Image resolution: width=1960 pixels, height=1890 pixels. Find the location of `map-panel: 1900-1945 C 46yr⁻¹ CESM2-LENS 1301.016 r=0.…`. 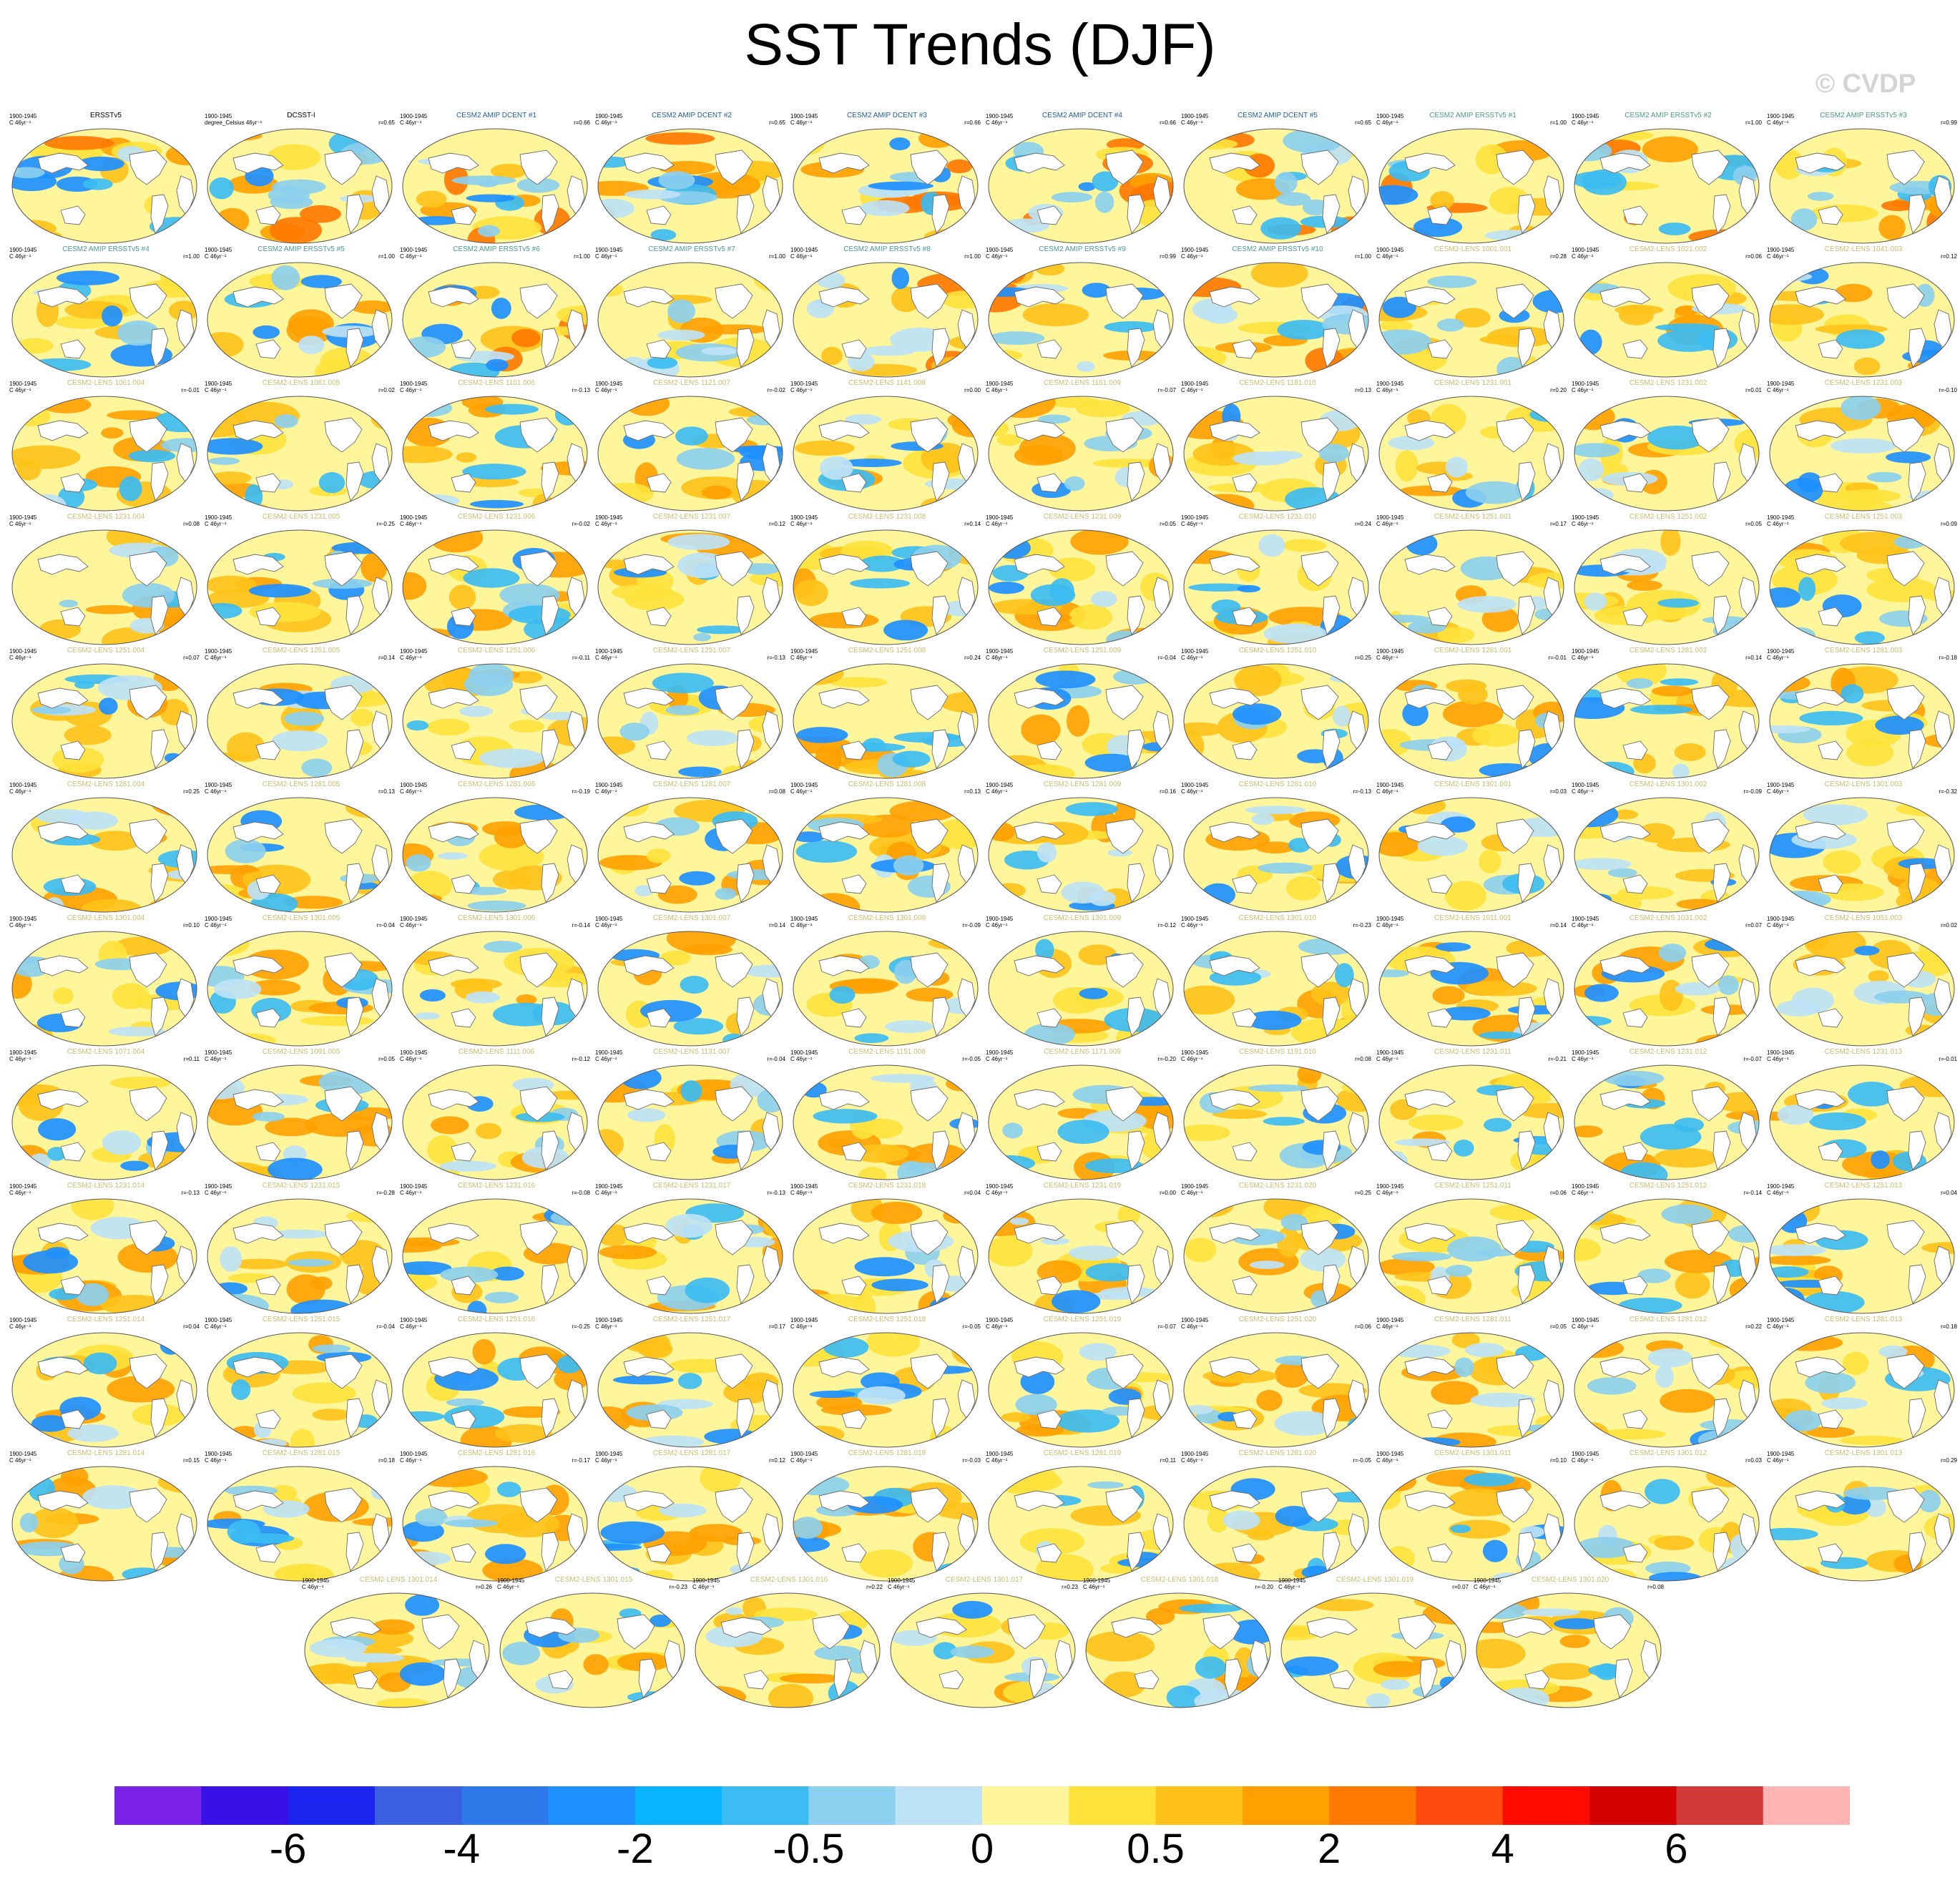

map-panel: 1900-1945 C 46yr⁻¹ CESM2-LENS 1301.016 r=0.… is located at coordinates (789, 1642).